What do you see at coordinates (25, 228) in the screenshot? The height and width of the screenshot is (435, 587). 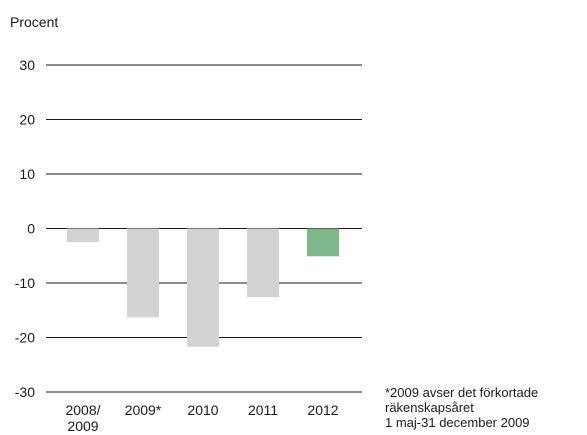 I see `y-tick-labels: 30 20 10 0 -10 -20 -30` at bounding box center [25, 228].